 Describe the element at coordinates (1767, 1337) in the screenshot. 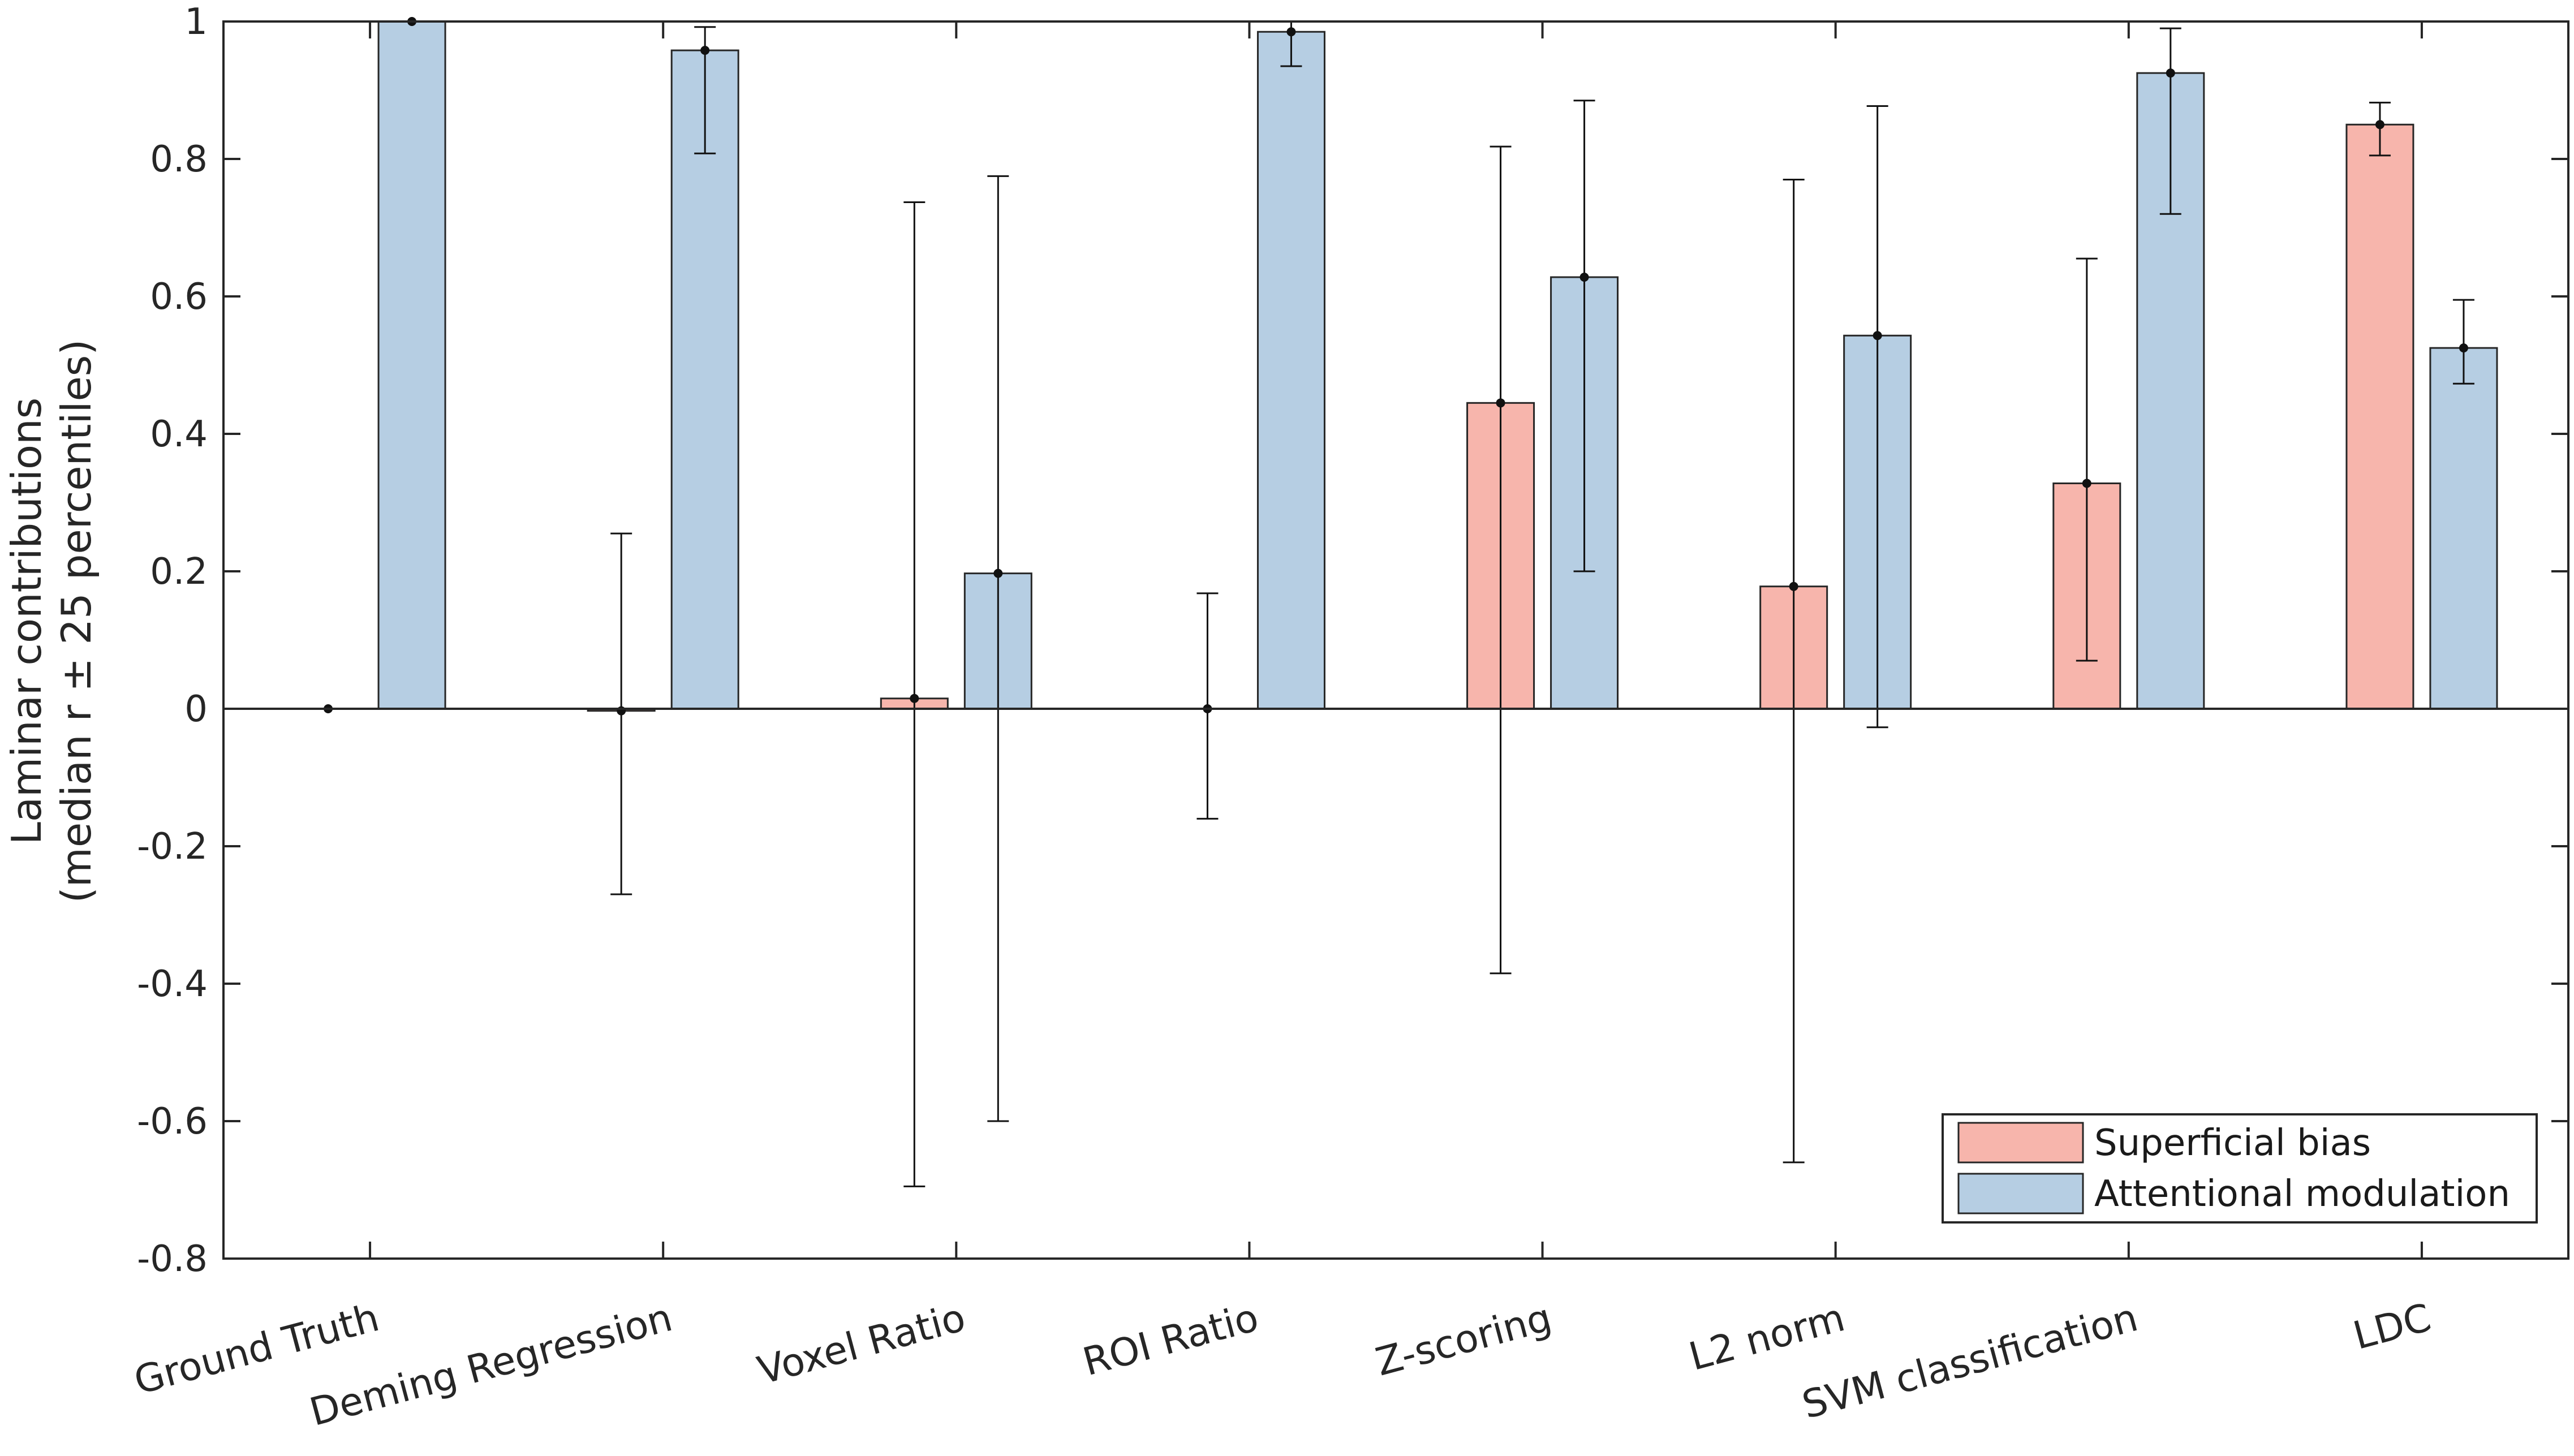

I see `x-tick-label-l2-norm: L2 norm` at that location.